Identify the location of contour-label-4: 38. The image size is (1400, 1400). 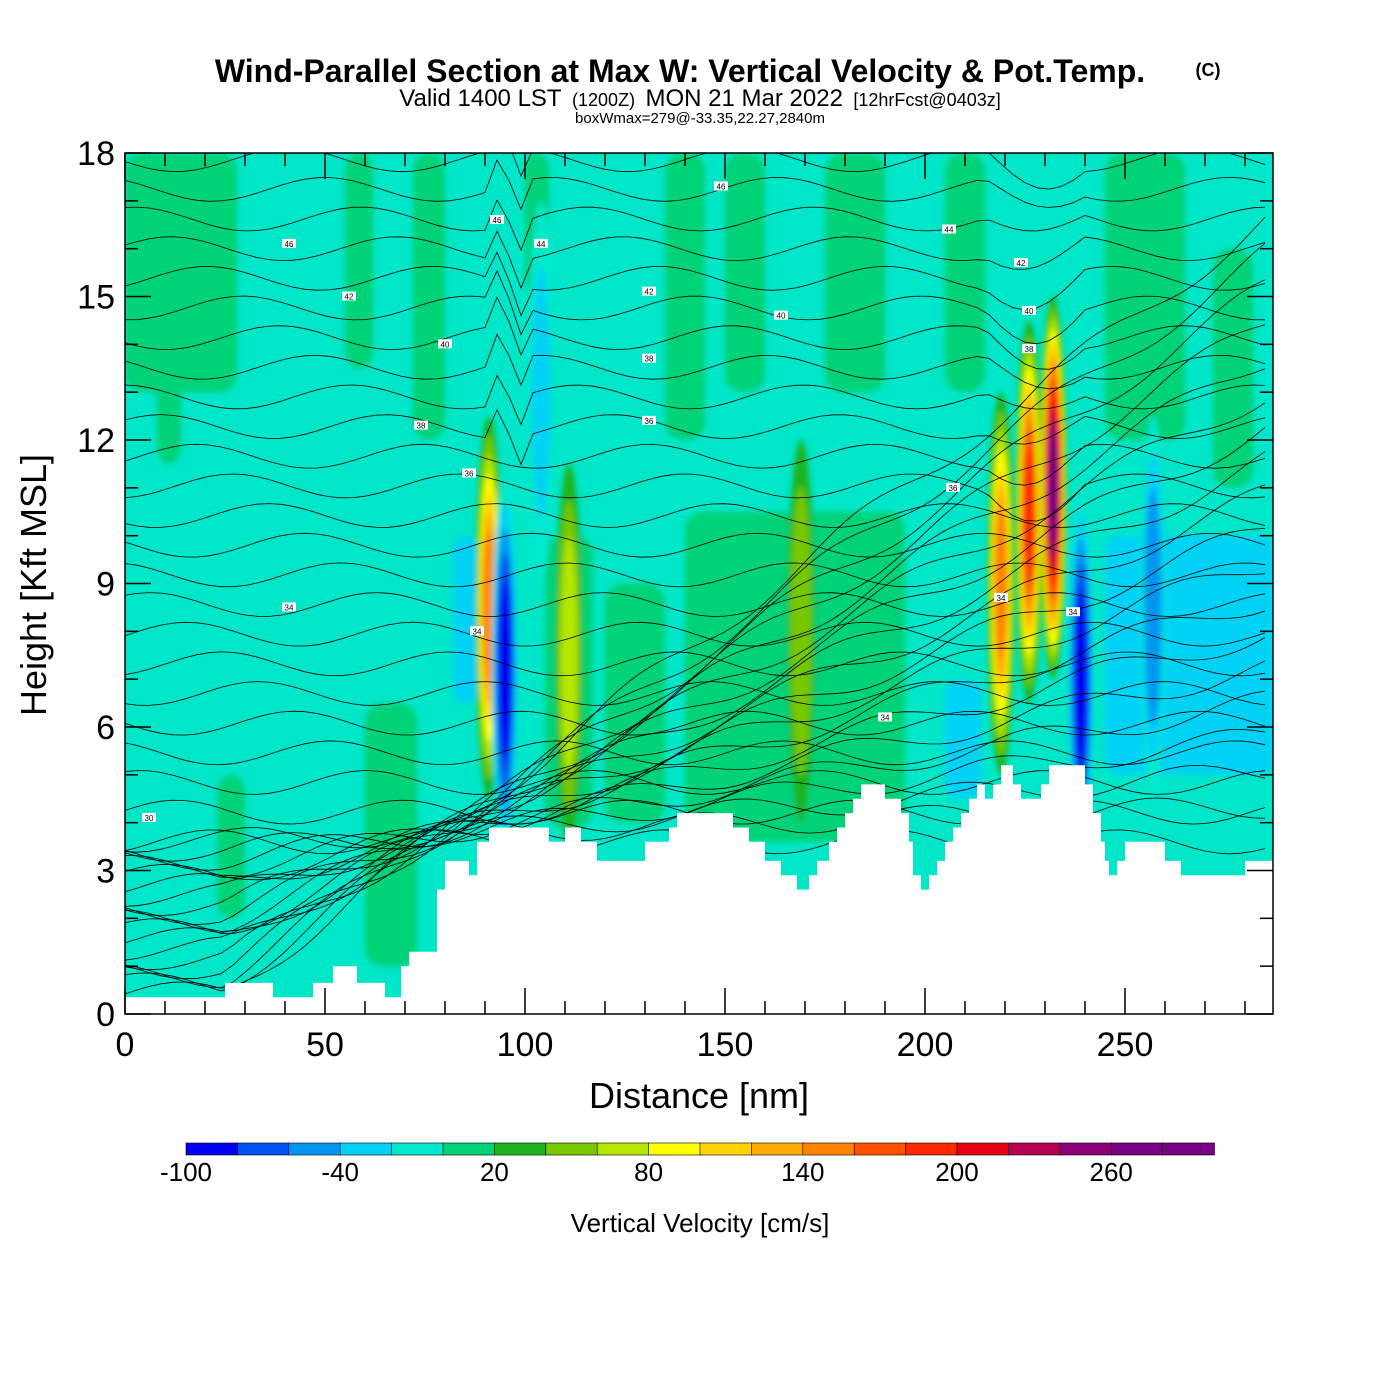
(421, 425).